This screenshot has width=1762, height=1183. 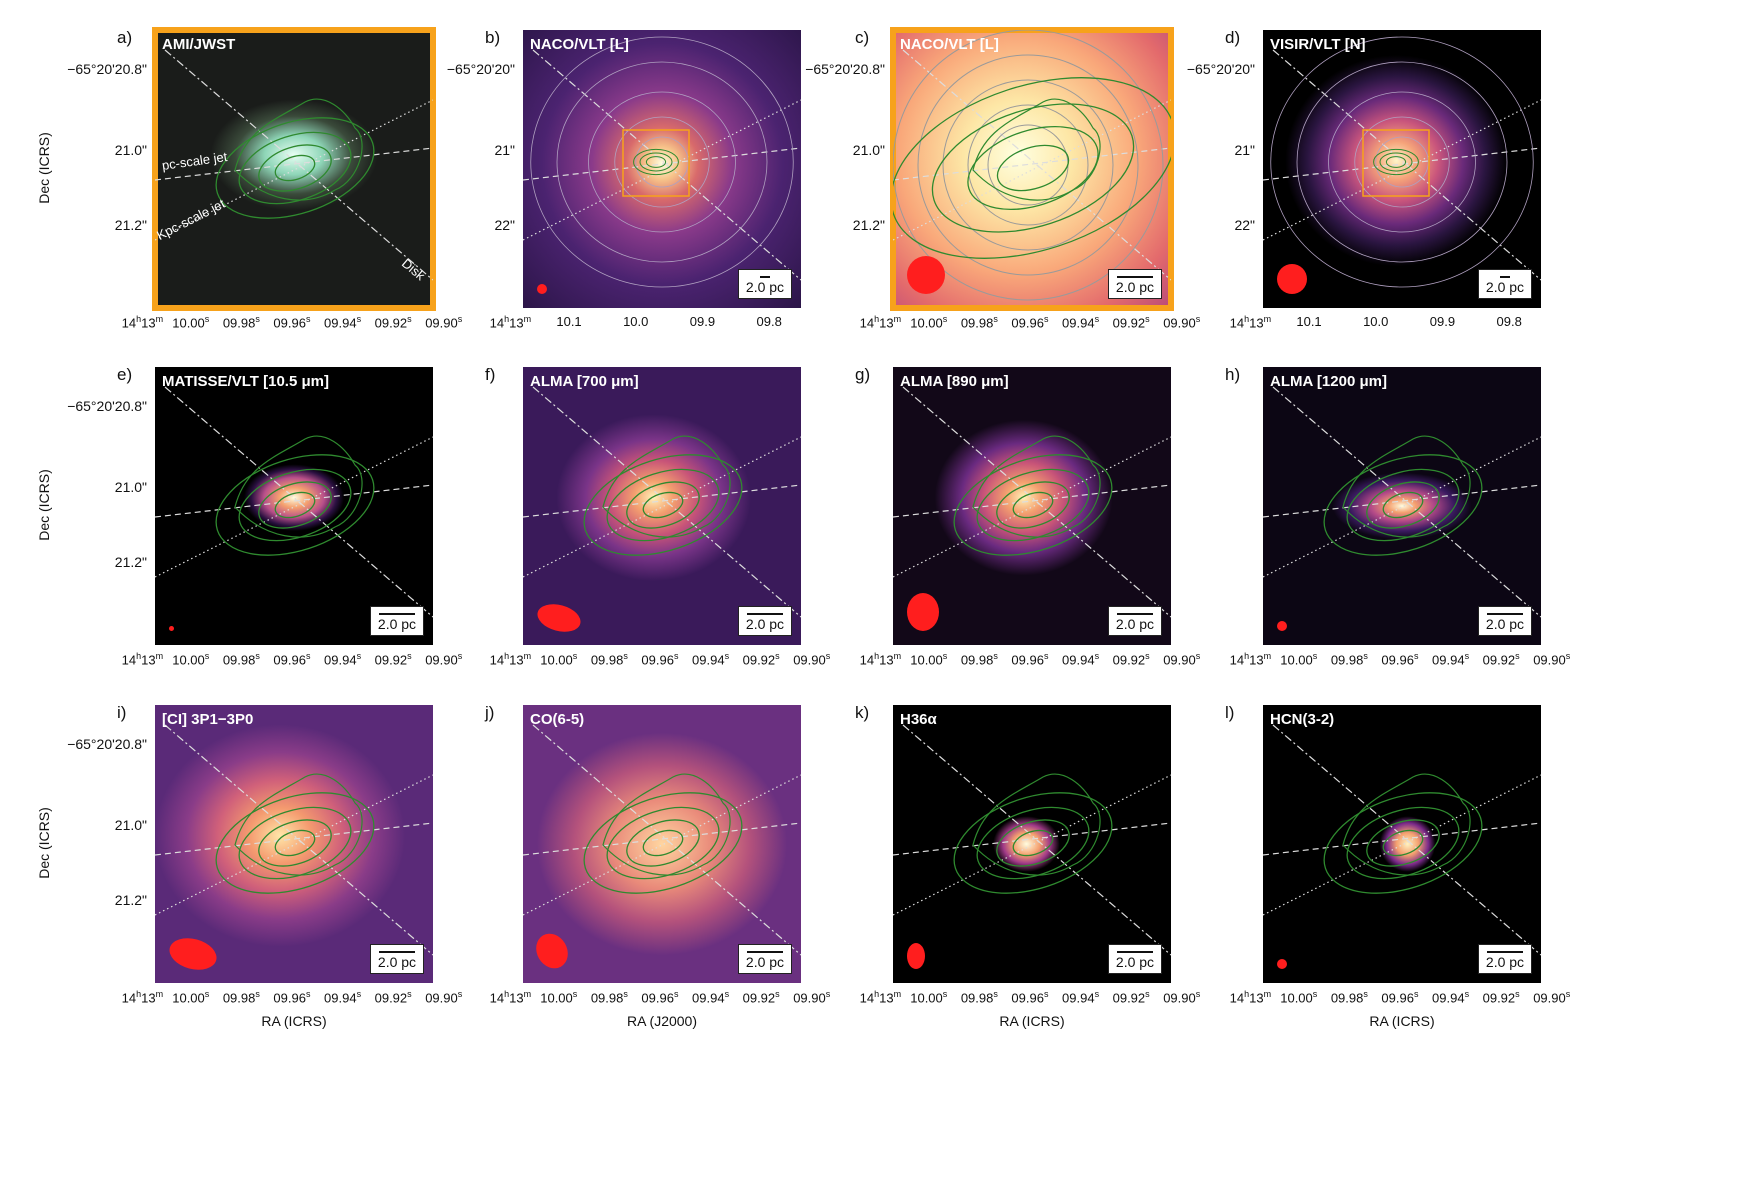 I want to click on panel-label: d), so click(x=1233, y=37).